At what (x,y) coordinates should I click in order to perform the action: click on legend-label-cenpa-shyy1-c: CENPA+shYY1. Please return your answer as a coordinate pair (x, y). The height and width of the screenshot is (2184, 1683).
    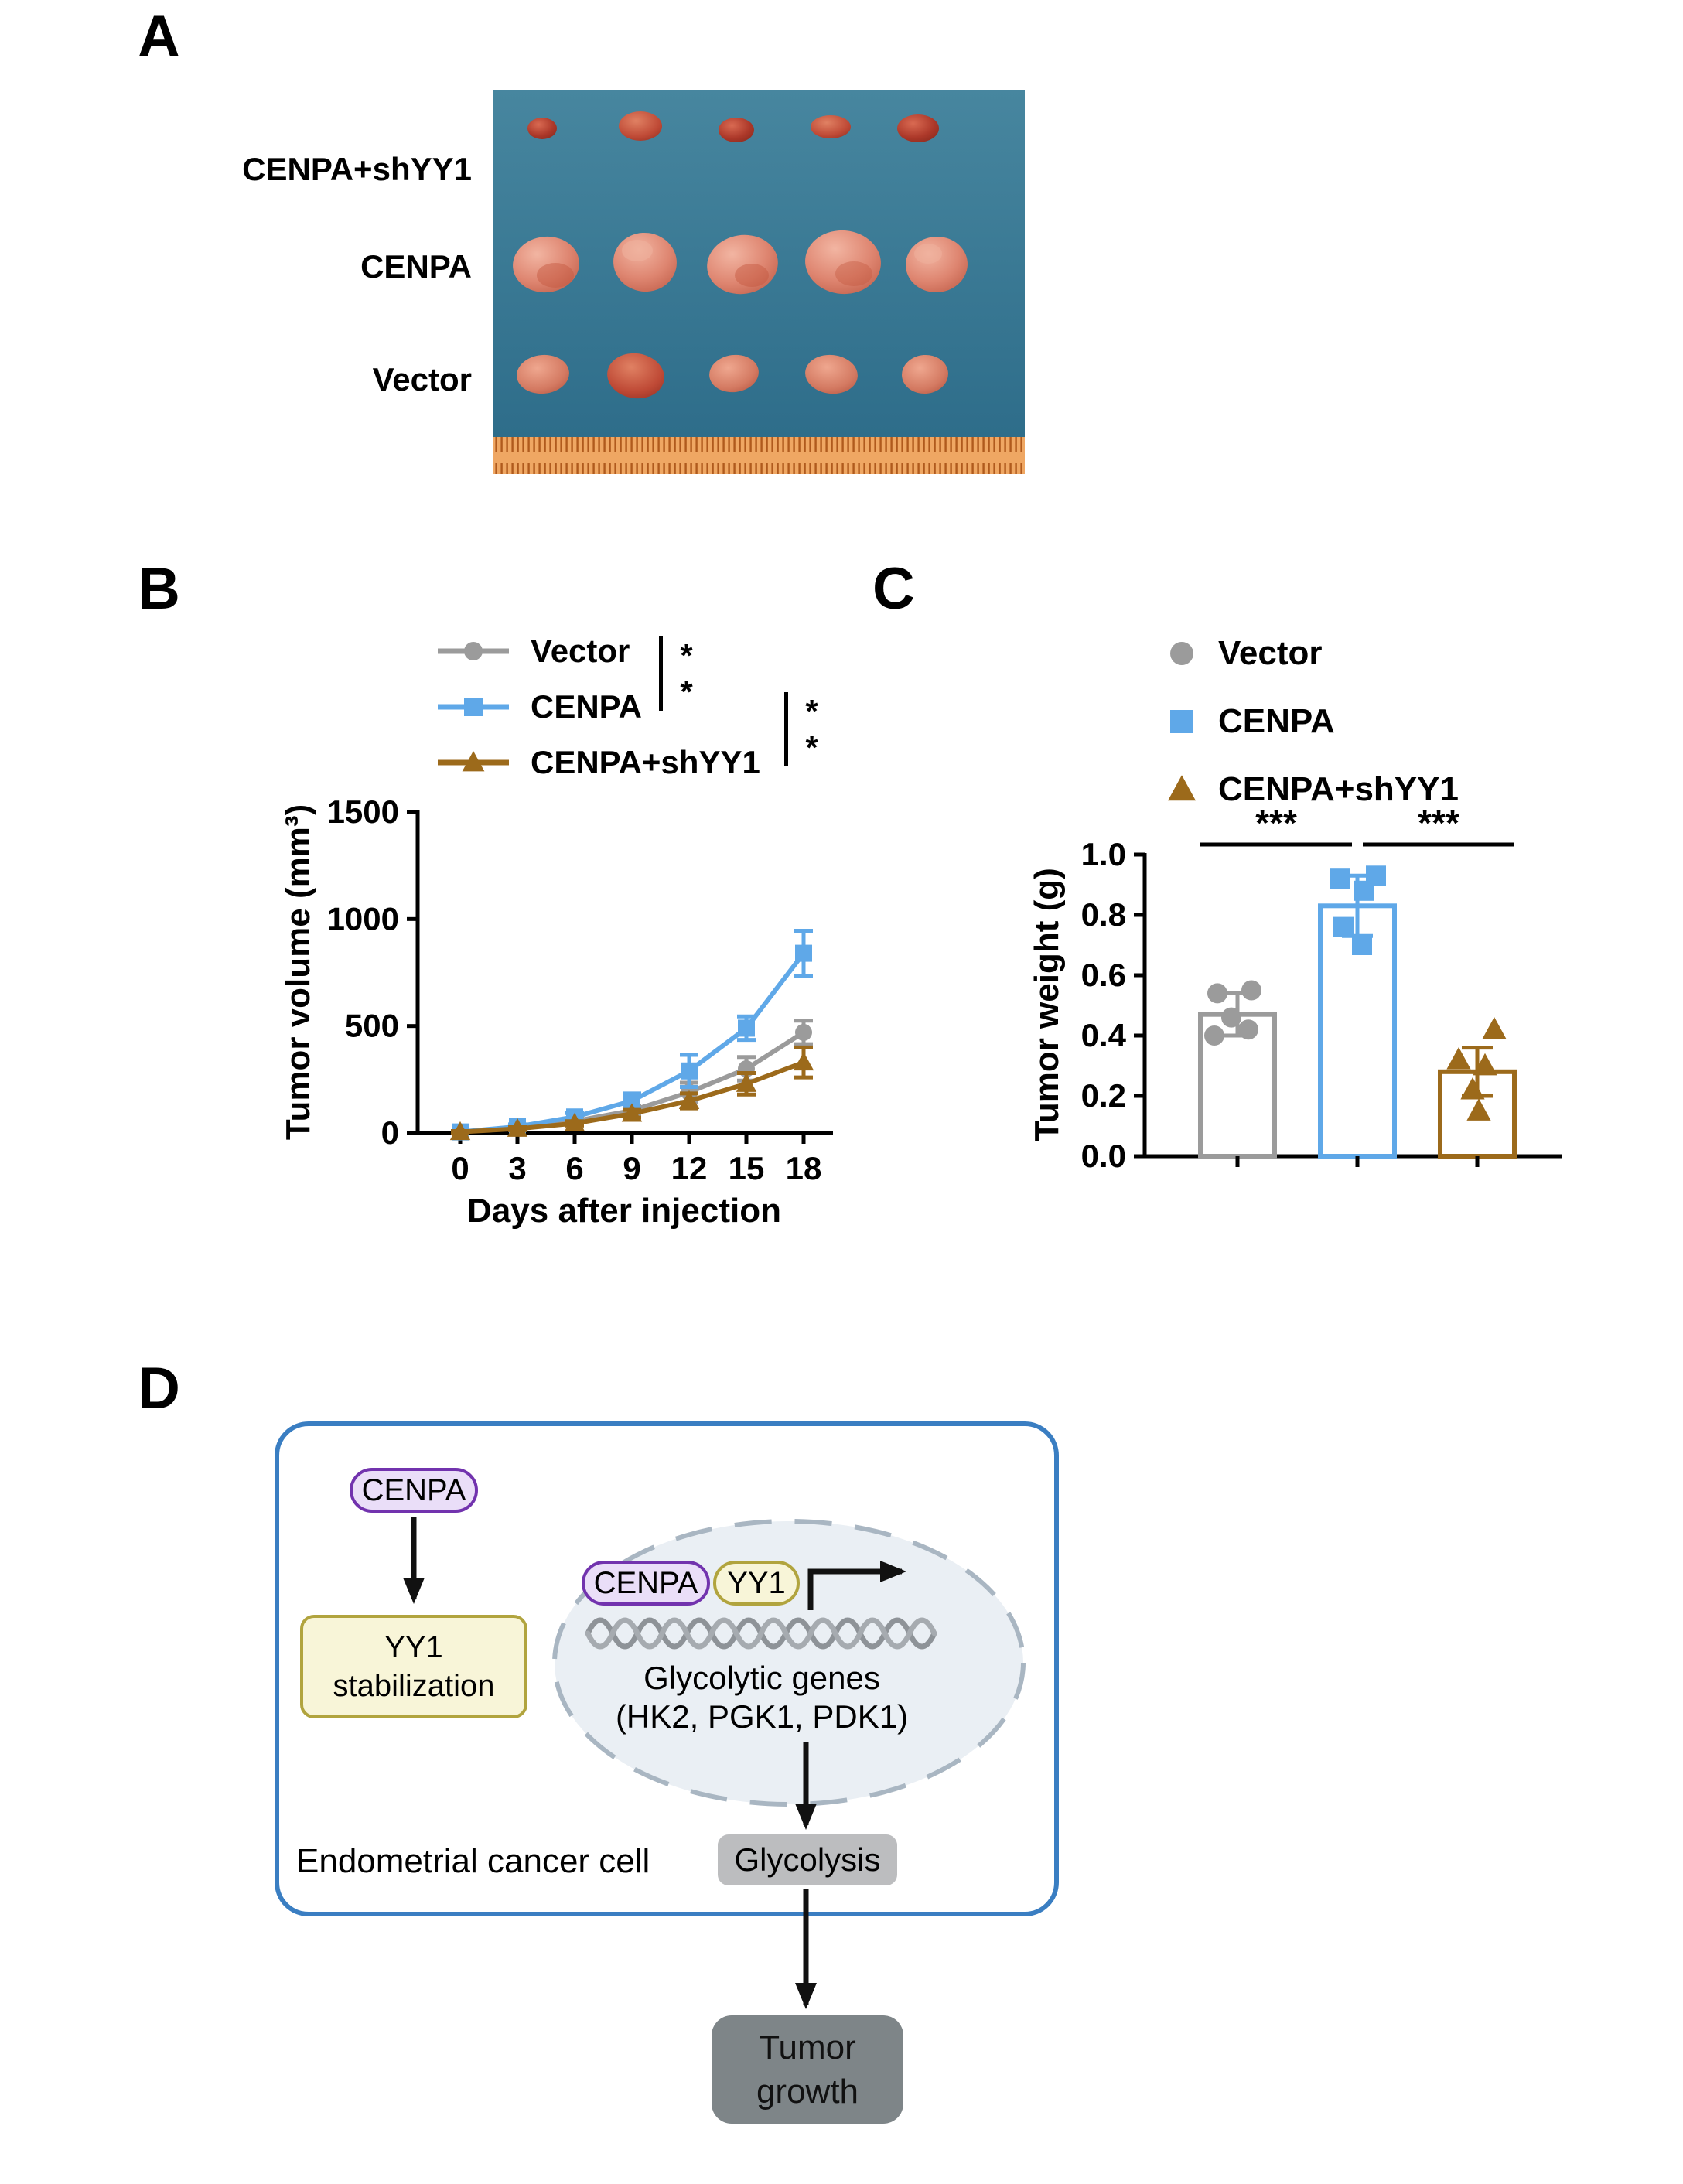
    Looking at the image, I should click on (1338, 789).